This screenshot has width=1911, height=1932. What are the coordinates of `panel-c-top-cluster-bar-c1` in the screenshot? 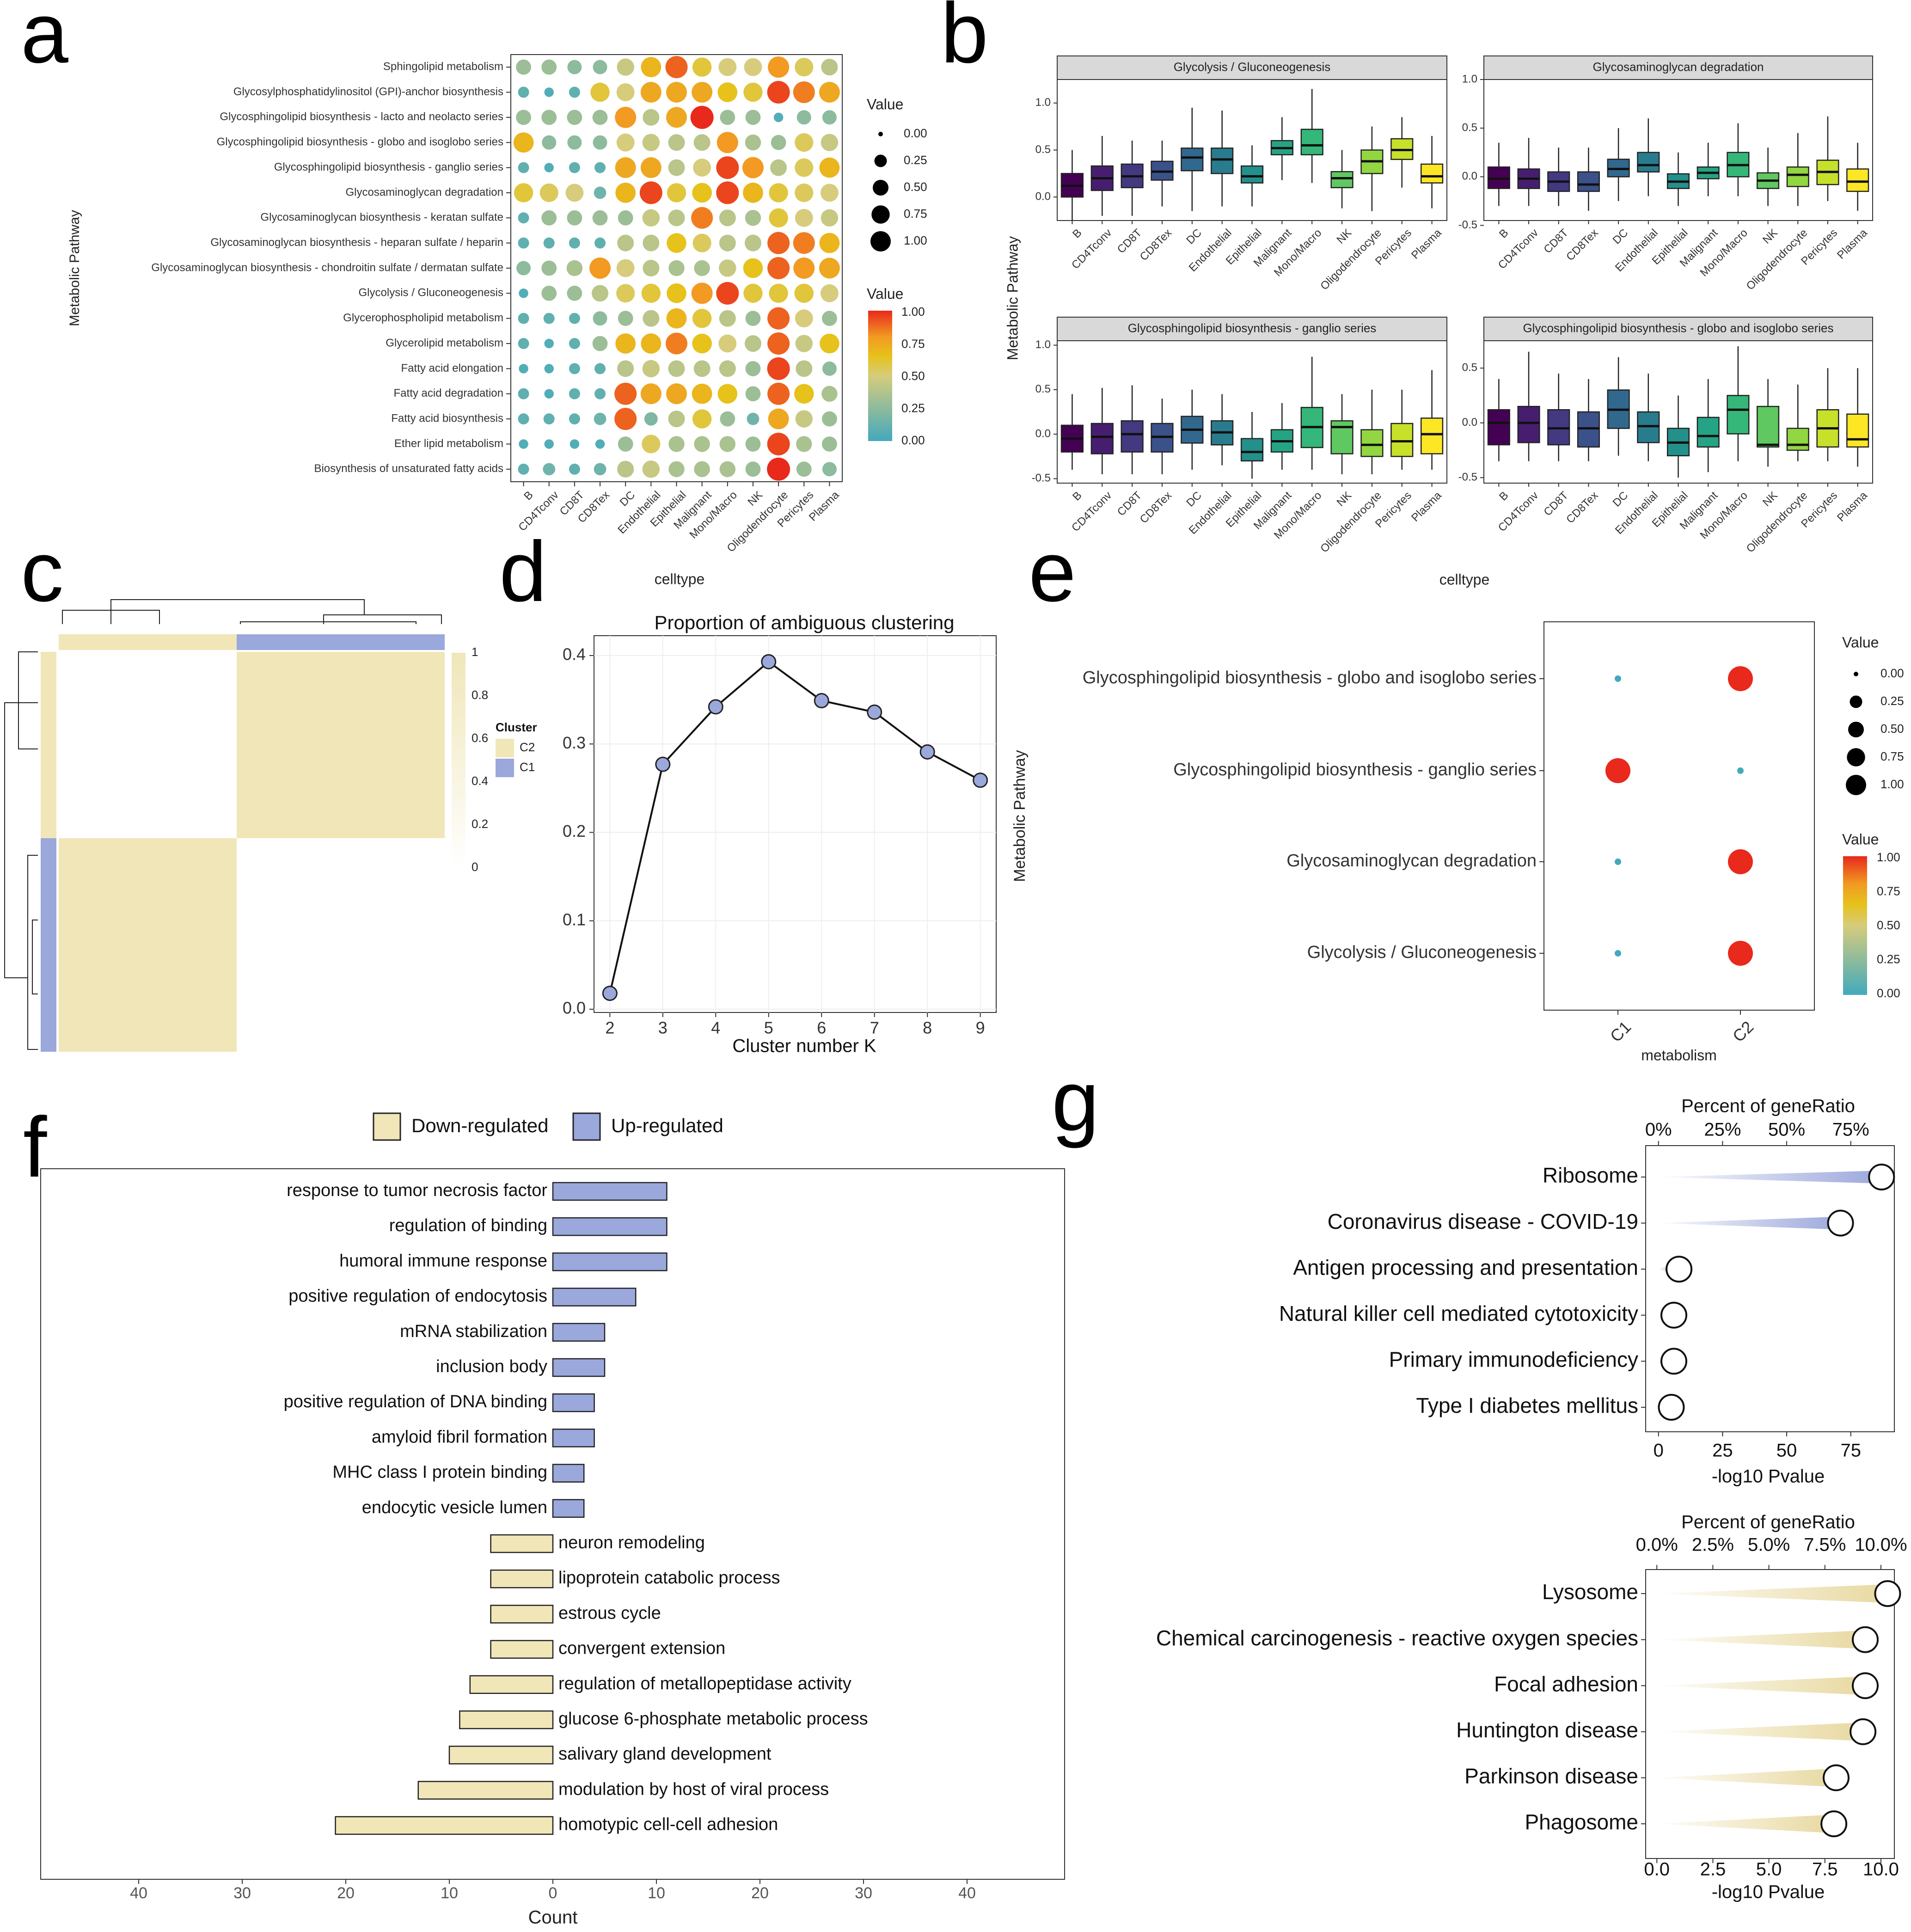 It's located at (341, 642).